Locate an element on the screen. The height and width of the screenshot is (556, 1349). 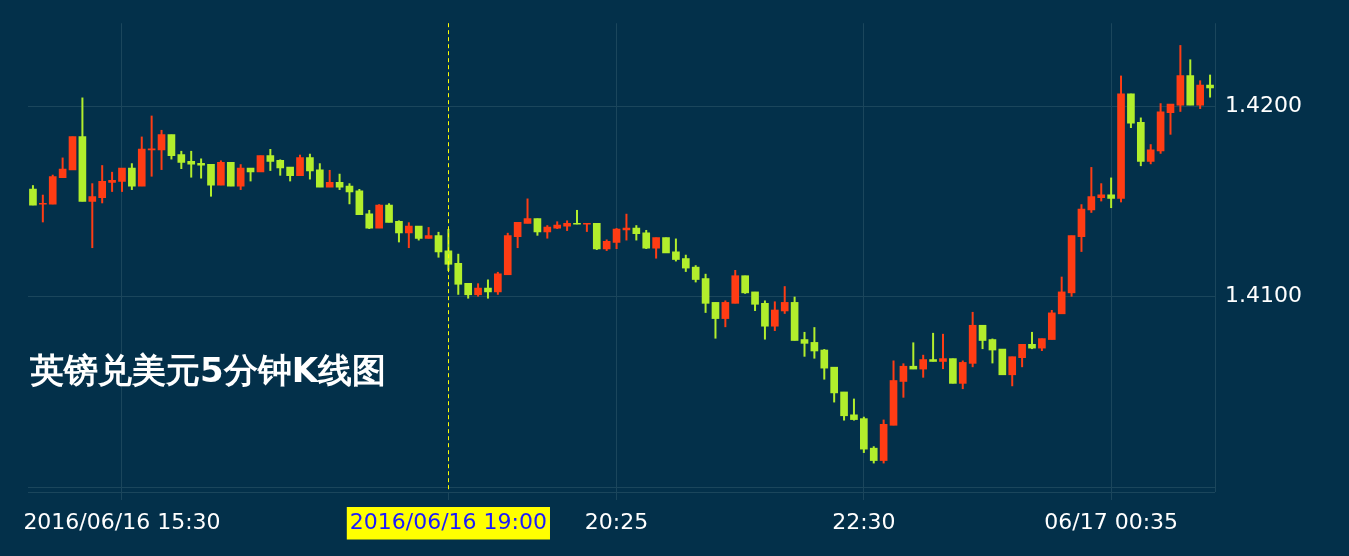
x-tick-label: 20:25 is located at coordinates (616, 521).